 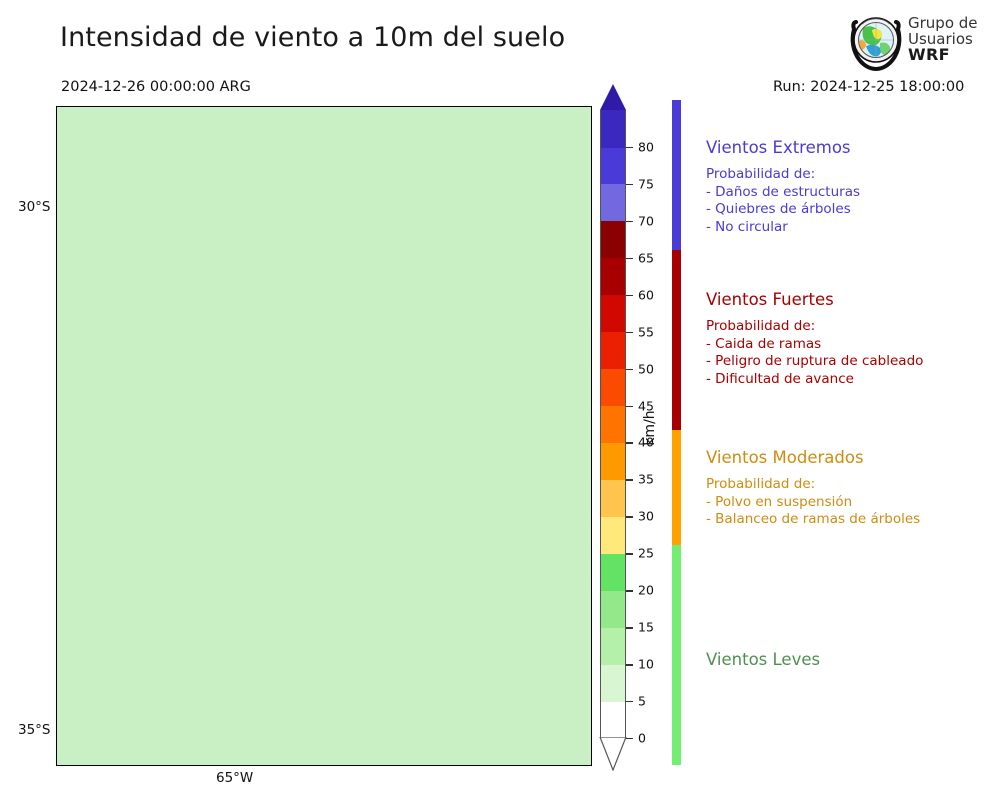 I want to click on logo: Grupo de Usuarios WRF, so click(x=921, y=44).